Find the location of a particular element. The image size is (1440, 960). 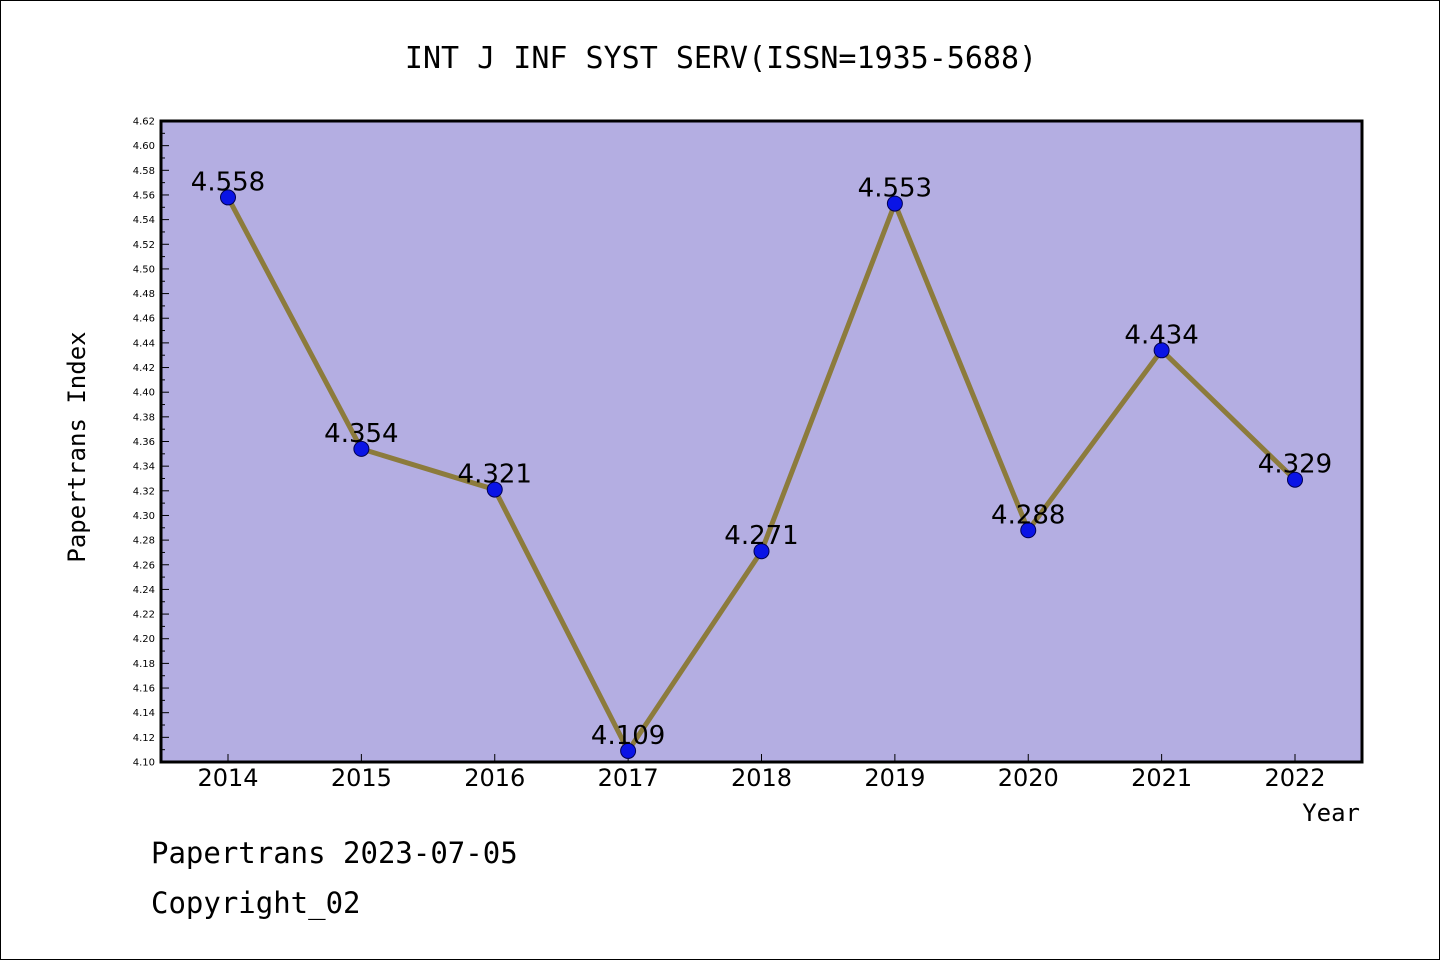

x-tick-label: 2018 is located at coordinates (761, 778).